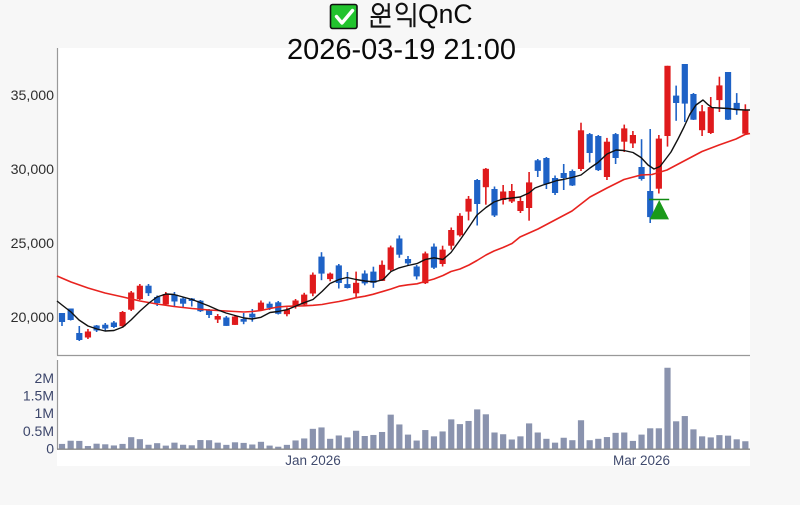 The width and height of the screenshot is (800, 505). Describe the element at coordinates (44, 378) in the screenshot. I see `svg-text: 2M` at that location.